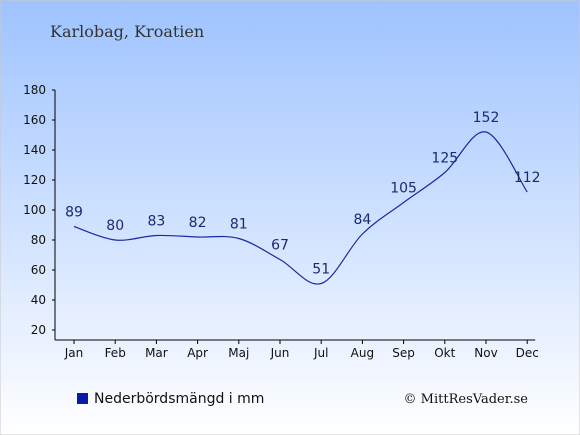 The height and width of the screenshot is (435, 580). I want to click on x-tick-label: Feb, so click(115, 353).